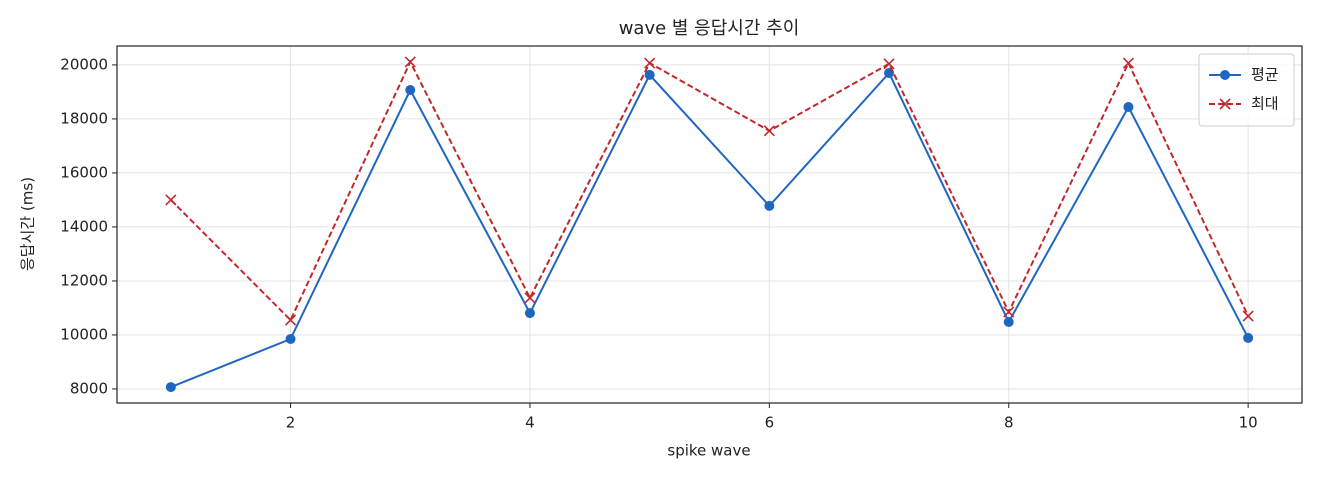 This screenshot has height=480, width=1320. Describe the element at coordinates (1248, 423) in the screenshot. I see `x-tick-label: 10` at that location.